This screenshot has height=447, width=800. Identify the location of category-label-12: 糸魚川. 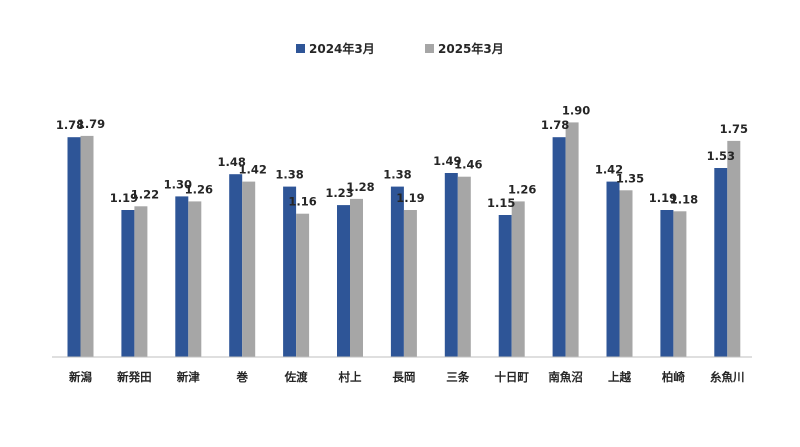
(727, 377).